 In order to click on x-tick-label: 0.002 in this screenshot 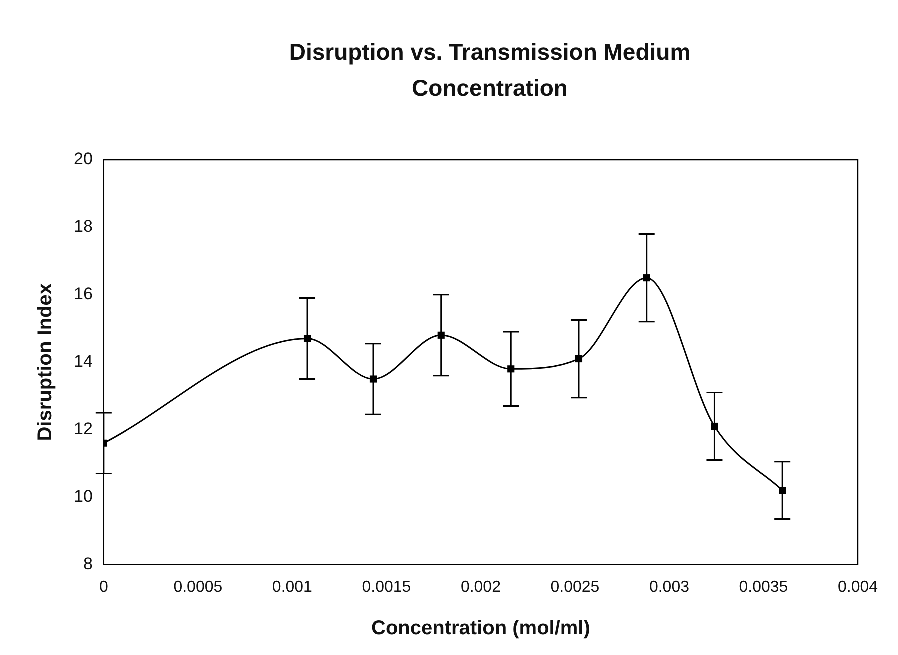, I will do `click(481, 587)`.